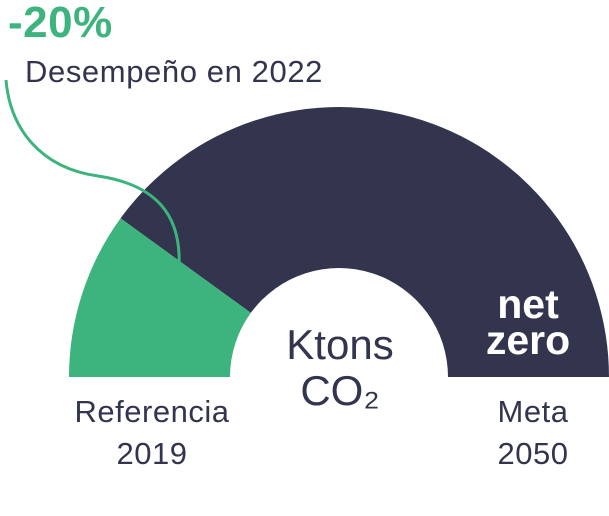 This screenshot has width=609, height=516. I want to click on goal-label-line1: net, so click(528, 304).